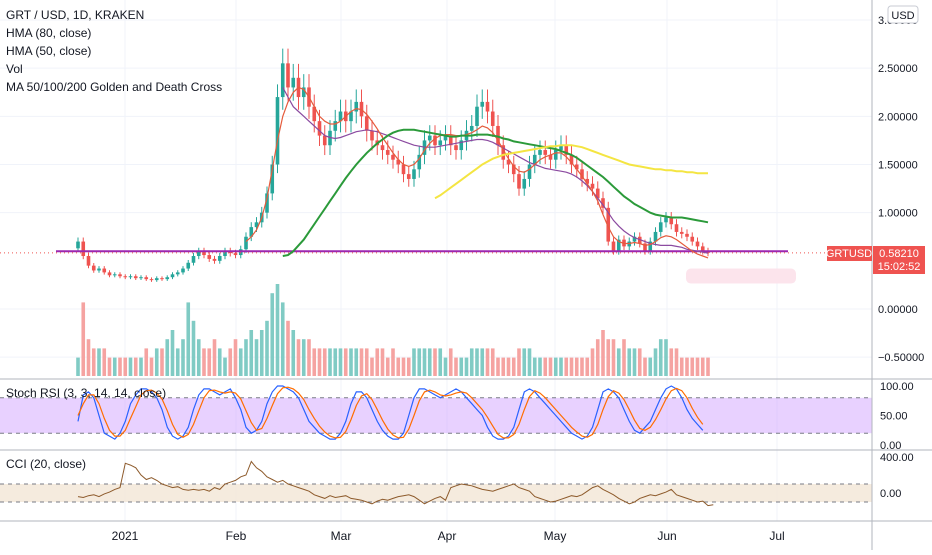  I want to click on cci-line, so click(395, 483).